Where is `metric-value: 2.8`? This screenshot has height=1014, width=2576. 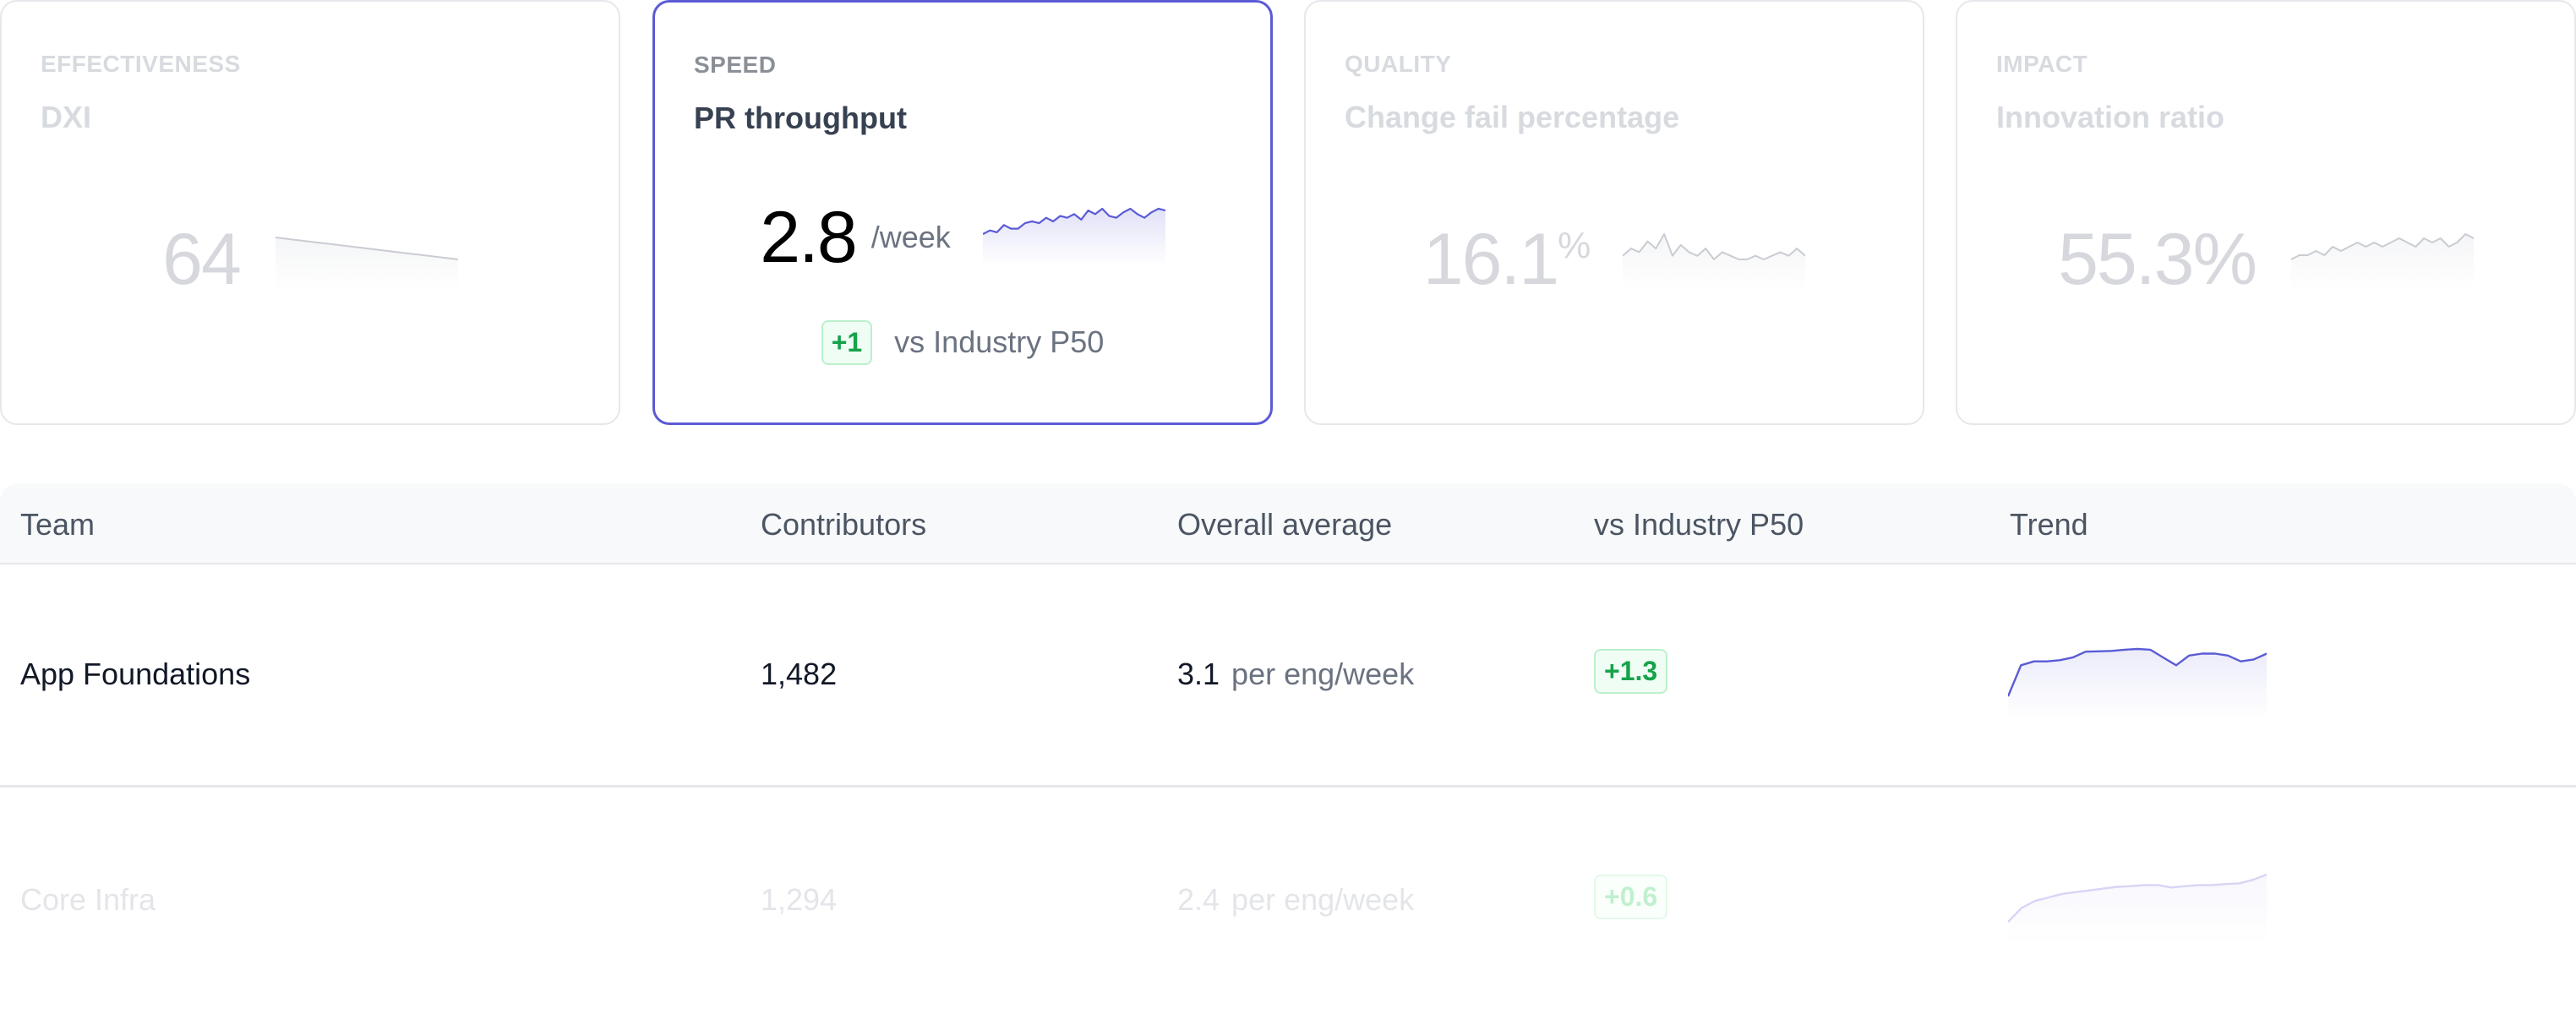
metric-value: 2.8 is located at coordinates (809, 237).